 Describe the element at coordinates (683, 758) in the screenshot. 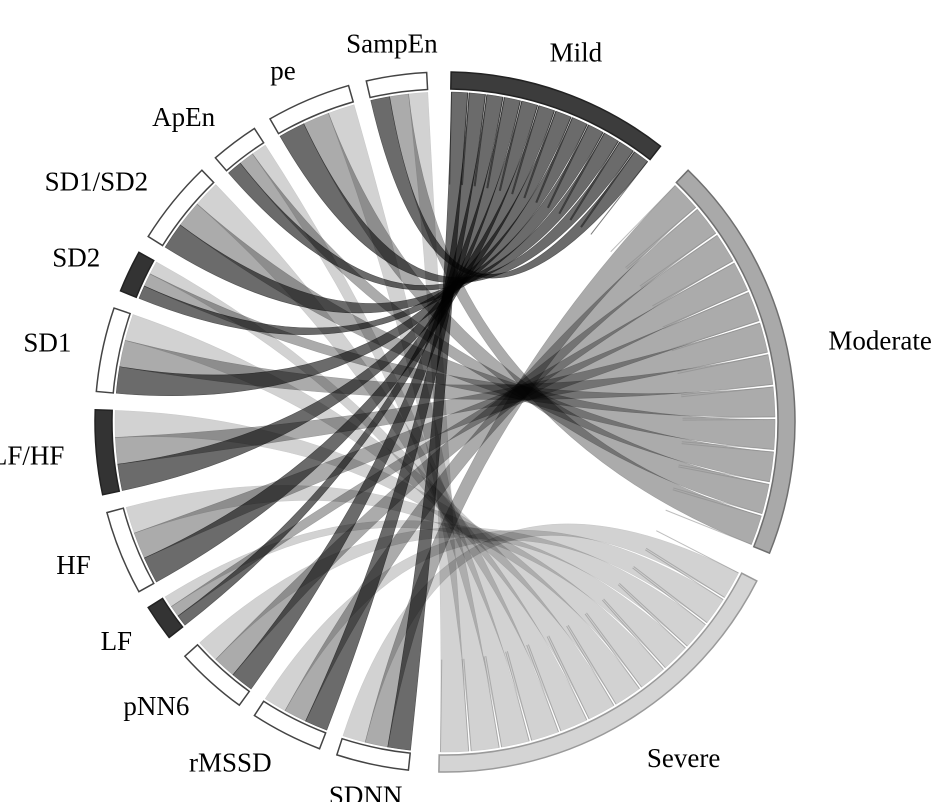

I see `label-severe: Severe` at that location.